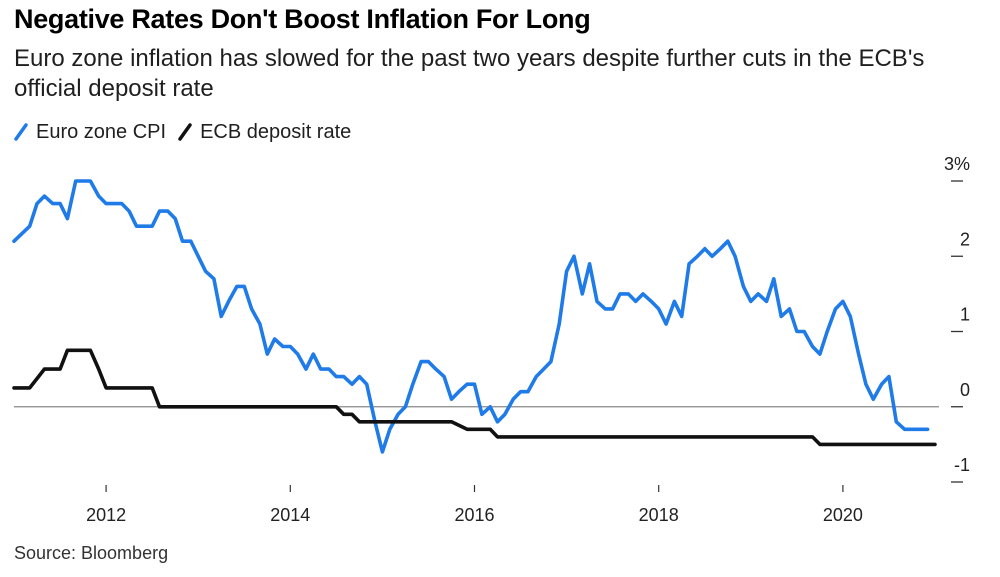  I want to click on y-tick-label: -1, so click(962, 465).